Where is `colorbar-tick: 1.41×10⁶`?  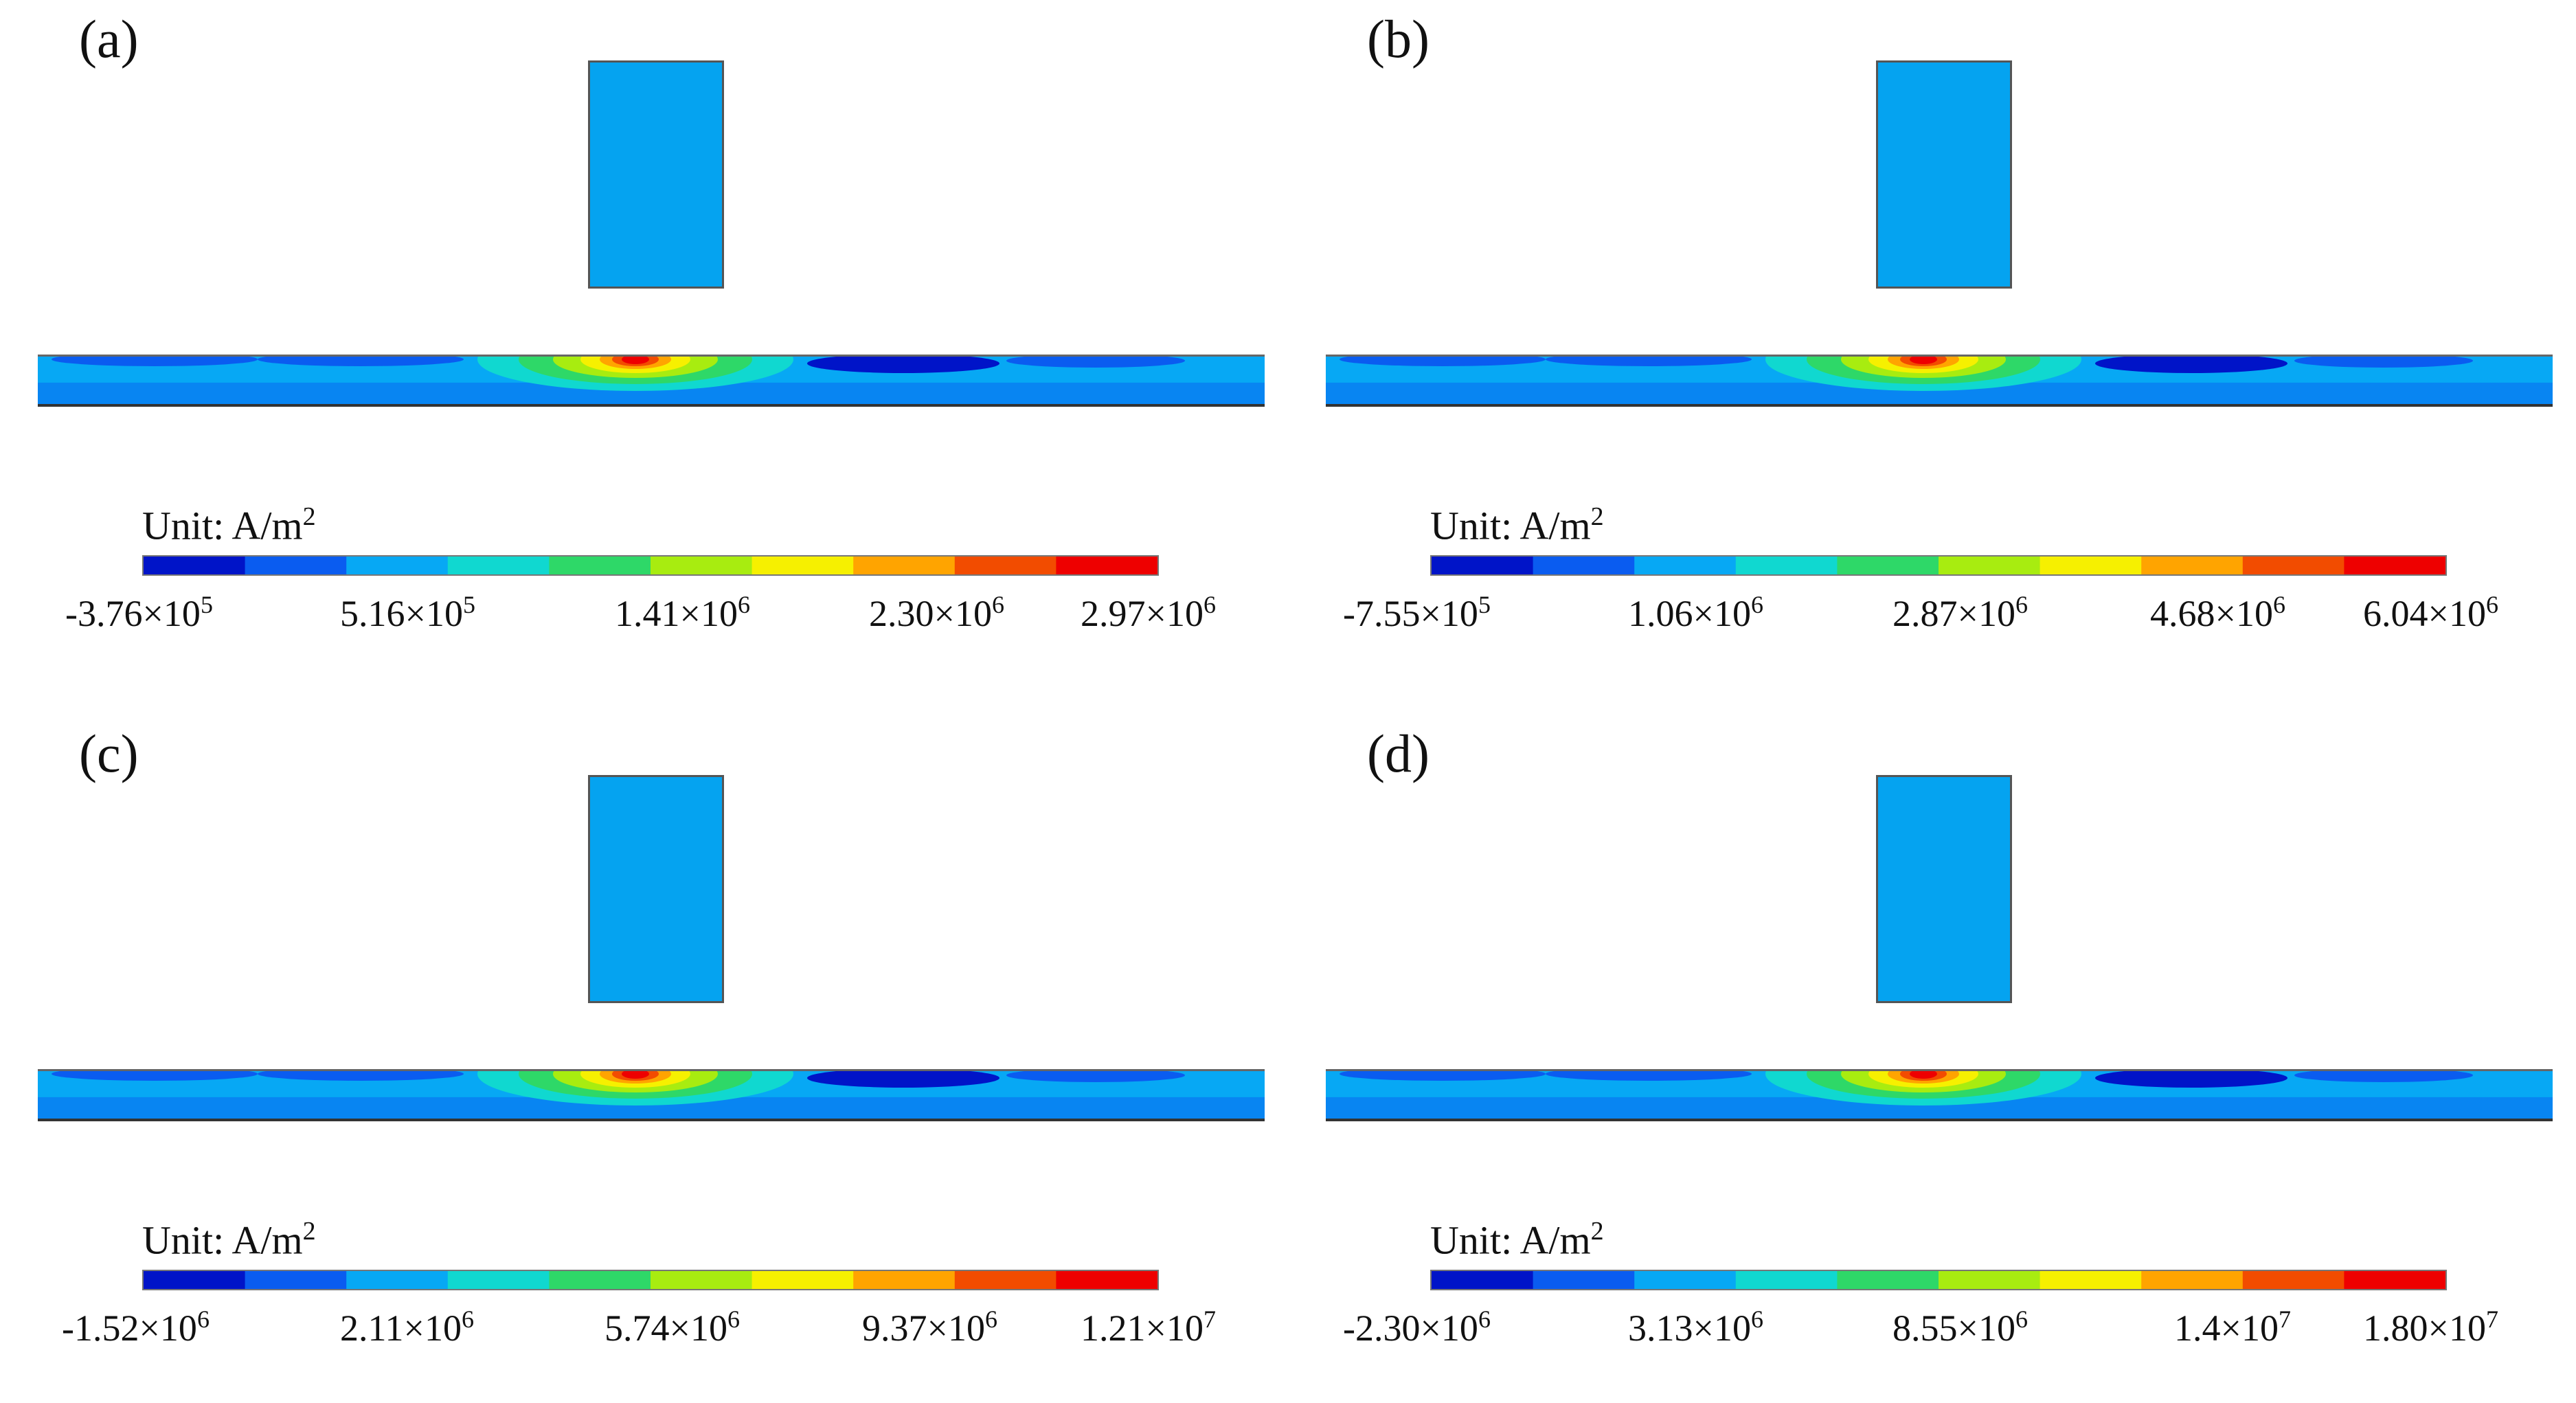 colorbar-tick: 1.41×10⁶ is located at coordinates (682, 612).